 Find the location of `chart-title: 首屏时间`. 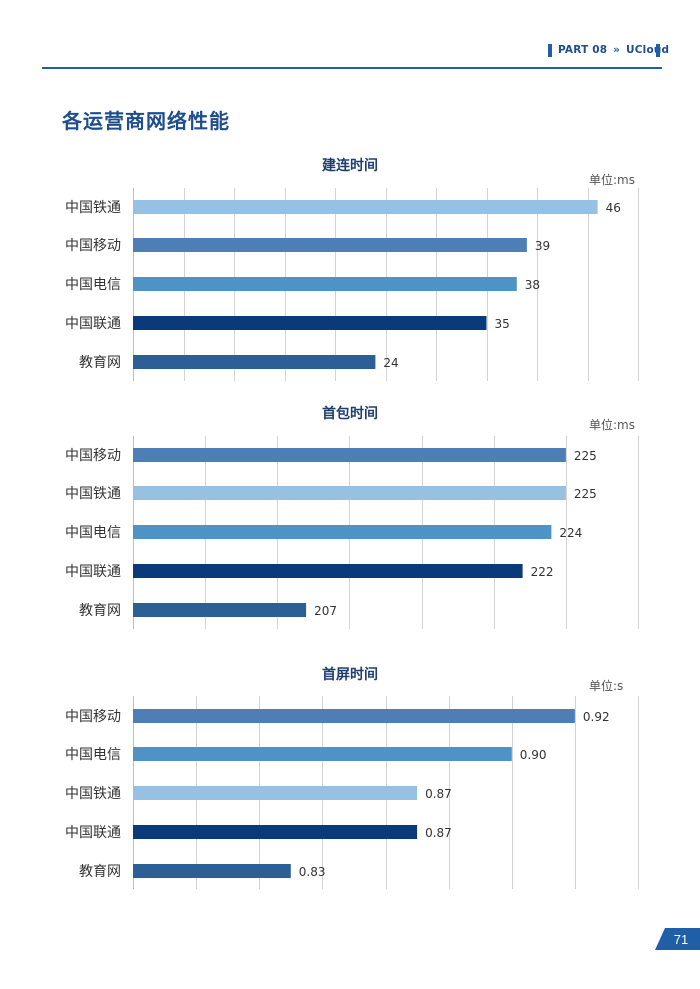

chart-title: 首屏时间 is located at coordinates (350, 675).